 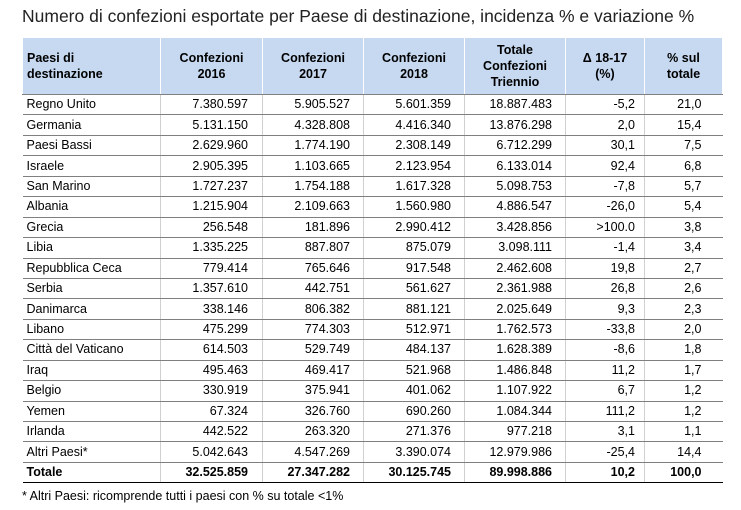 I want to click on share-cell: 7,5, so click(x=683, y=146).